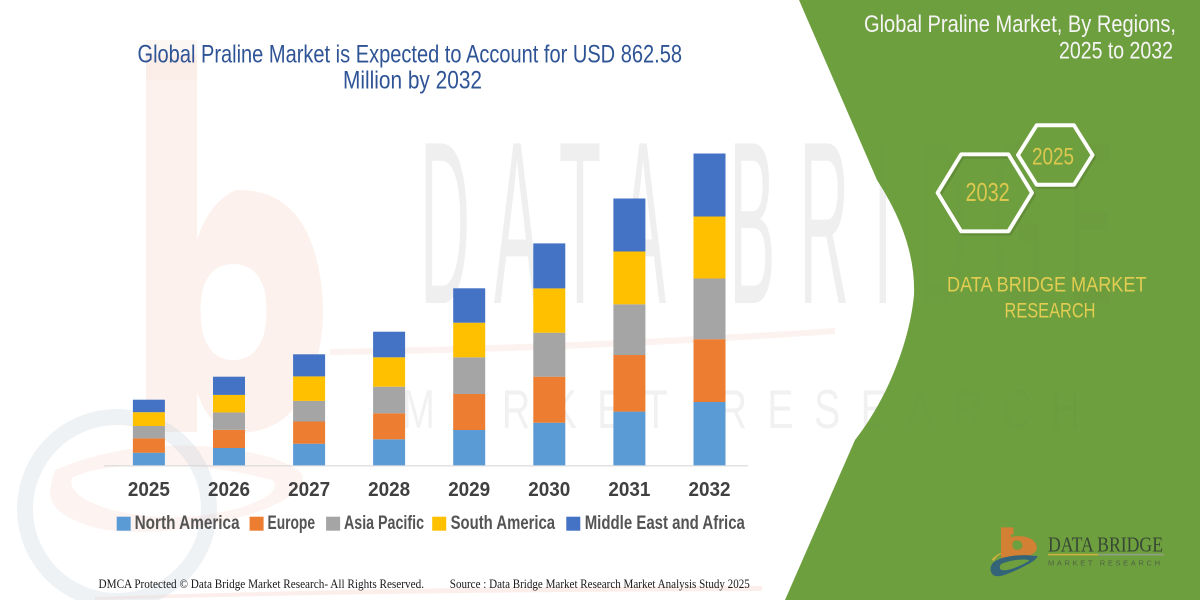 The height and width of the screenshot is (600, 1200). What do you see at coordinates (1105, 545) in the screenshot?
I see `svg-text: DATA BRIDGE` at bounding box center [1105, 545].